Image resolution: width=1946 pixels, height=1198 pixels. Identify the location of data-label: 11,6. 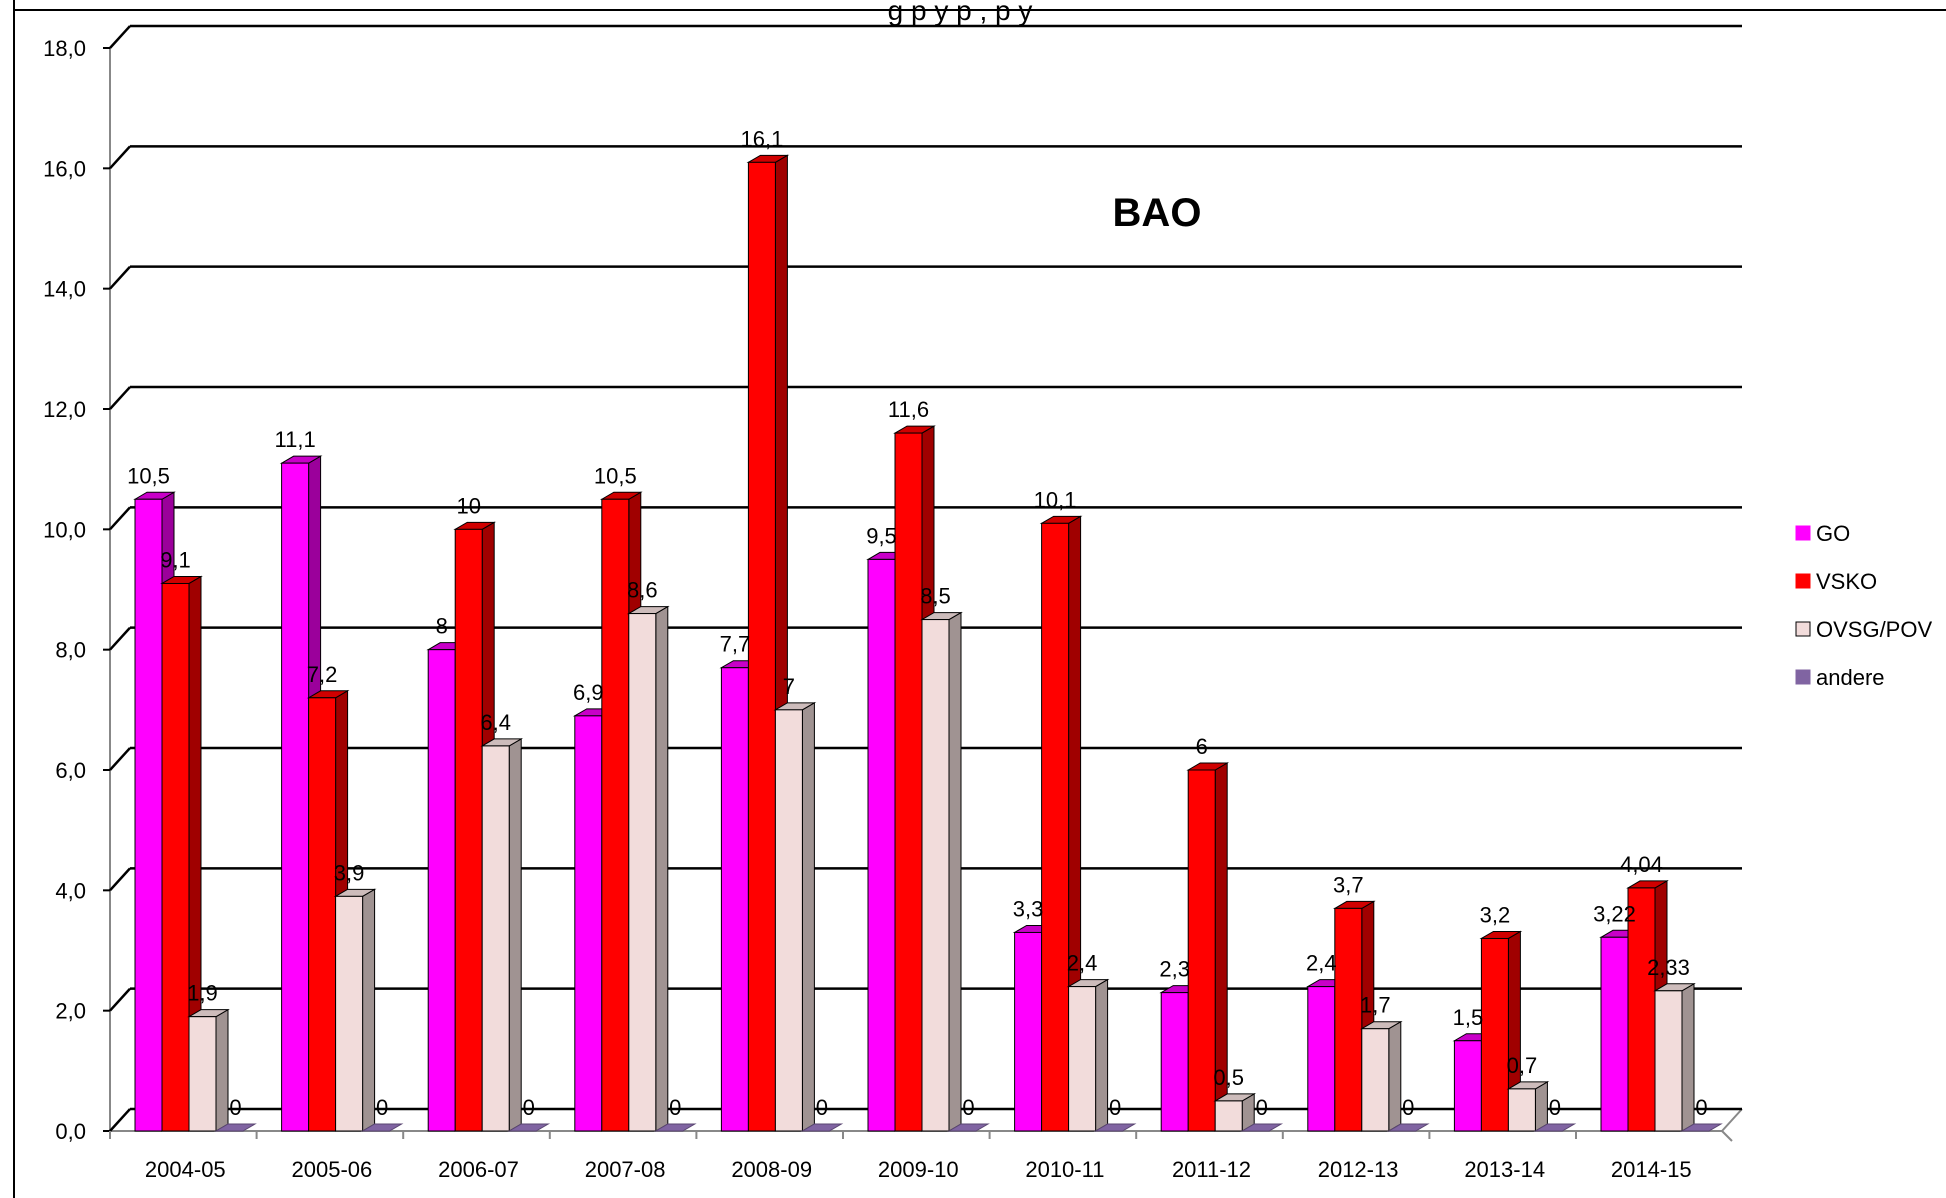
(908, 409).